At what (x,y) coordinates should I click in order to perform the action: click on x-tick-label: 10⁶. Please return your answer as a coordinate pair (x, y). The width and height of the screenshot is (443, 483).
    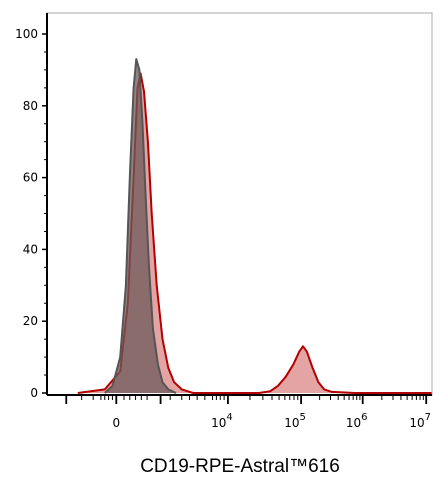
    Looking at the image, I should click on (357, 421).